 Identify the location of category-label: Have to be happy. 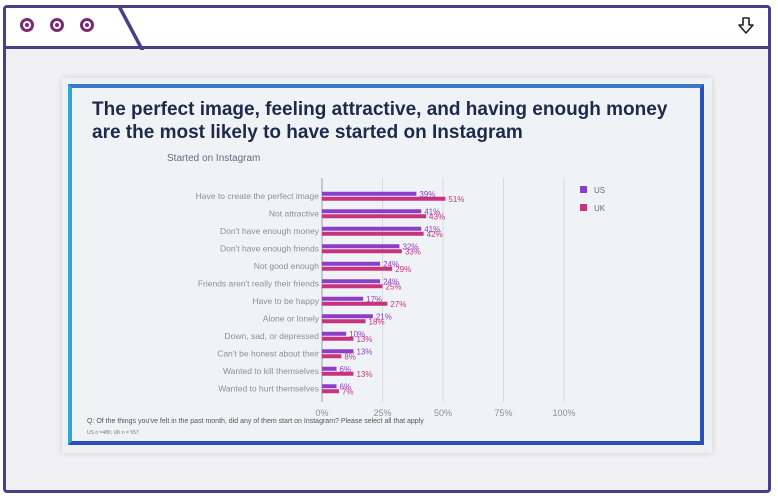
(285, 301).